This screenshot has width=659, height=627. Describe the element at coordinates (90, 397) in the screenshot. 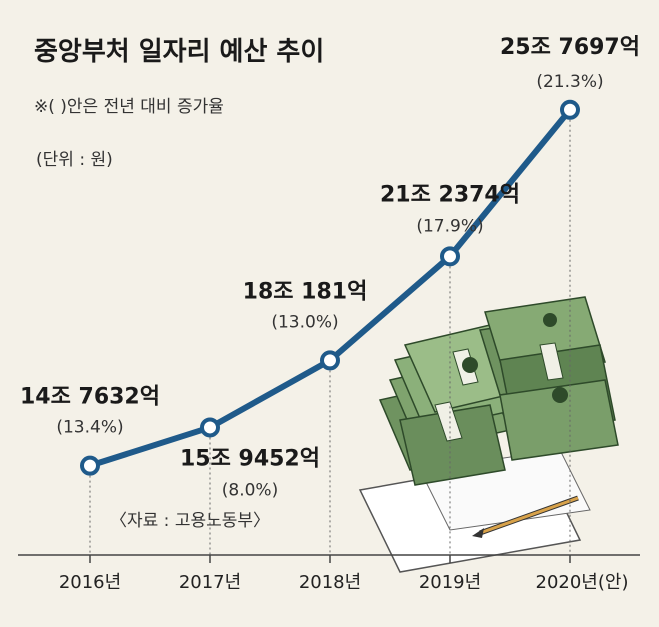

I see `value-label: 14조 7632억` at that location.